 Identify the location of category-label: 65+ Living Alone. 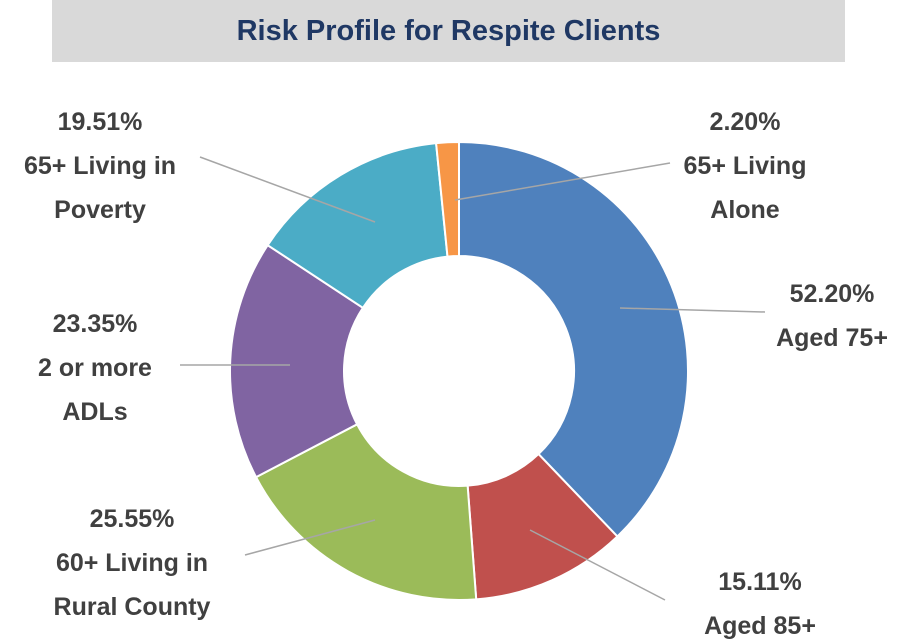
(745, 188).